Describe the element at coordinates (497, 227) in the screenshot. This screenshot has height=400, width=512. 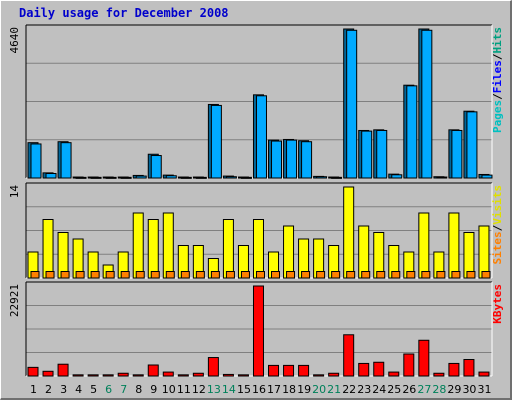
I see `panel-2-legend-item-1: /` at that location.